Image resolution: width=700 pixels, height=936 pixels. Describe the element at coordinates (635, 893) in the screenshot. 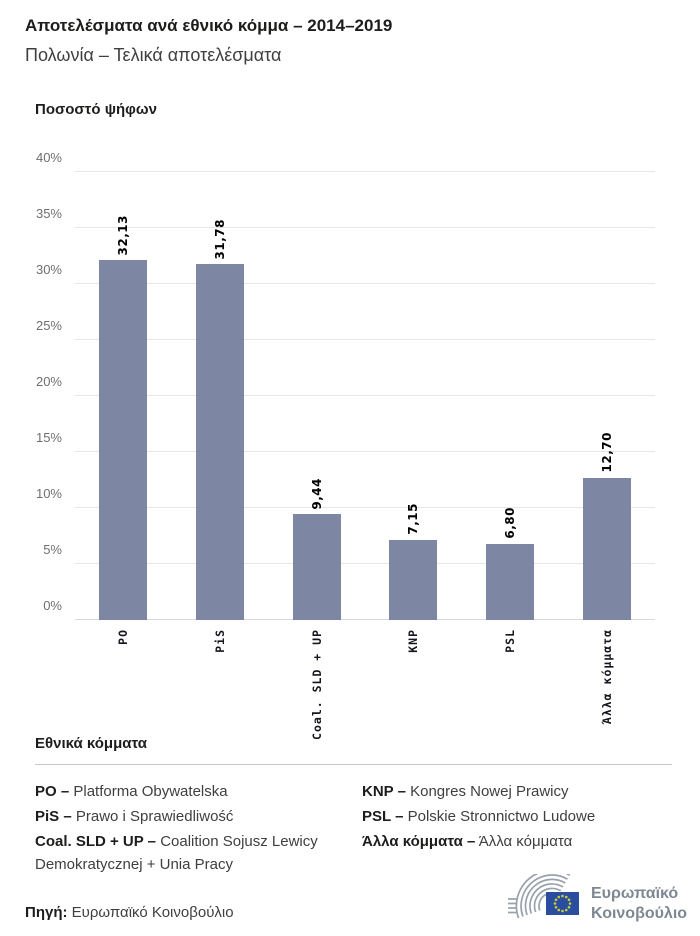

I see `ep-logo-line1: Ευρωπαϊκό` at that location.